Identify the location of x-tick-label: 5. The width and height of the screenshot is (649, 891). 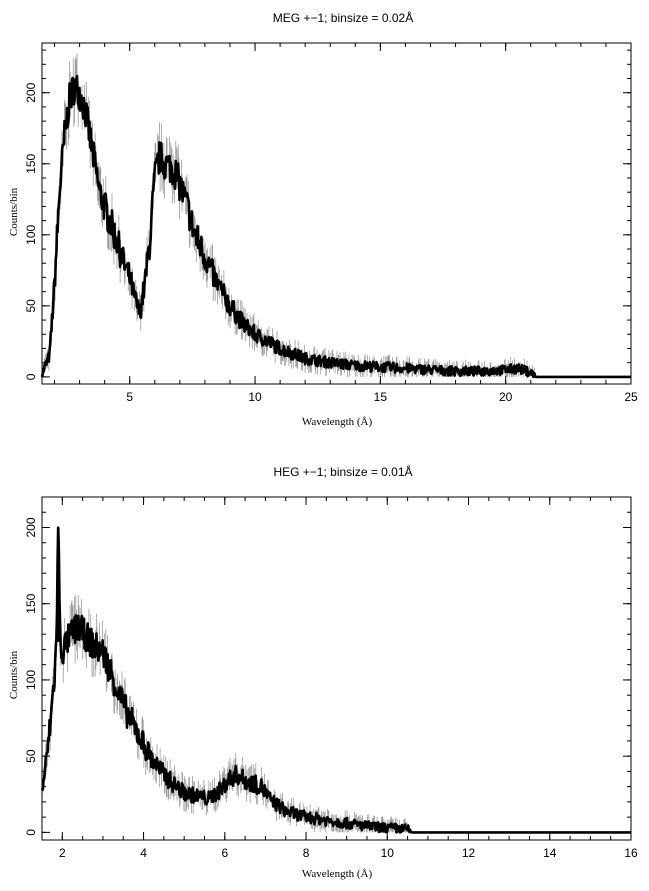
(129, 397).